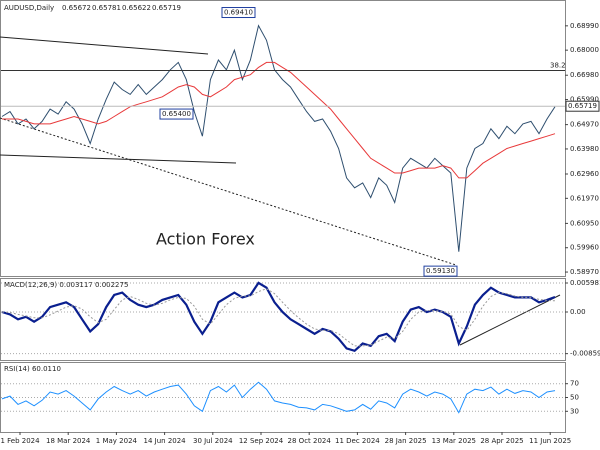 Image resolution: width=600 pixels, height=450 pixels. What do you see at coordinates (136, 8) in the screenshot?
I see `header-value: 0.65622` at bounding box center [136, 8].